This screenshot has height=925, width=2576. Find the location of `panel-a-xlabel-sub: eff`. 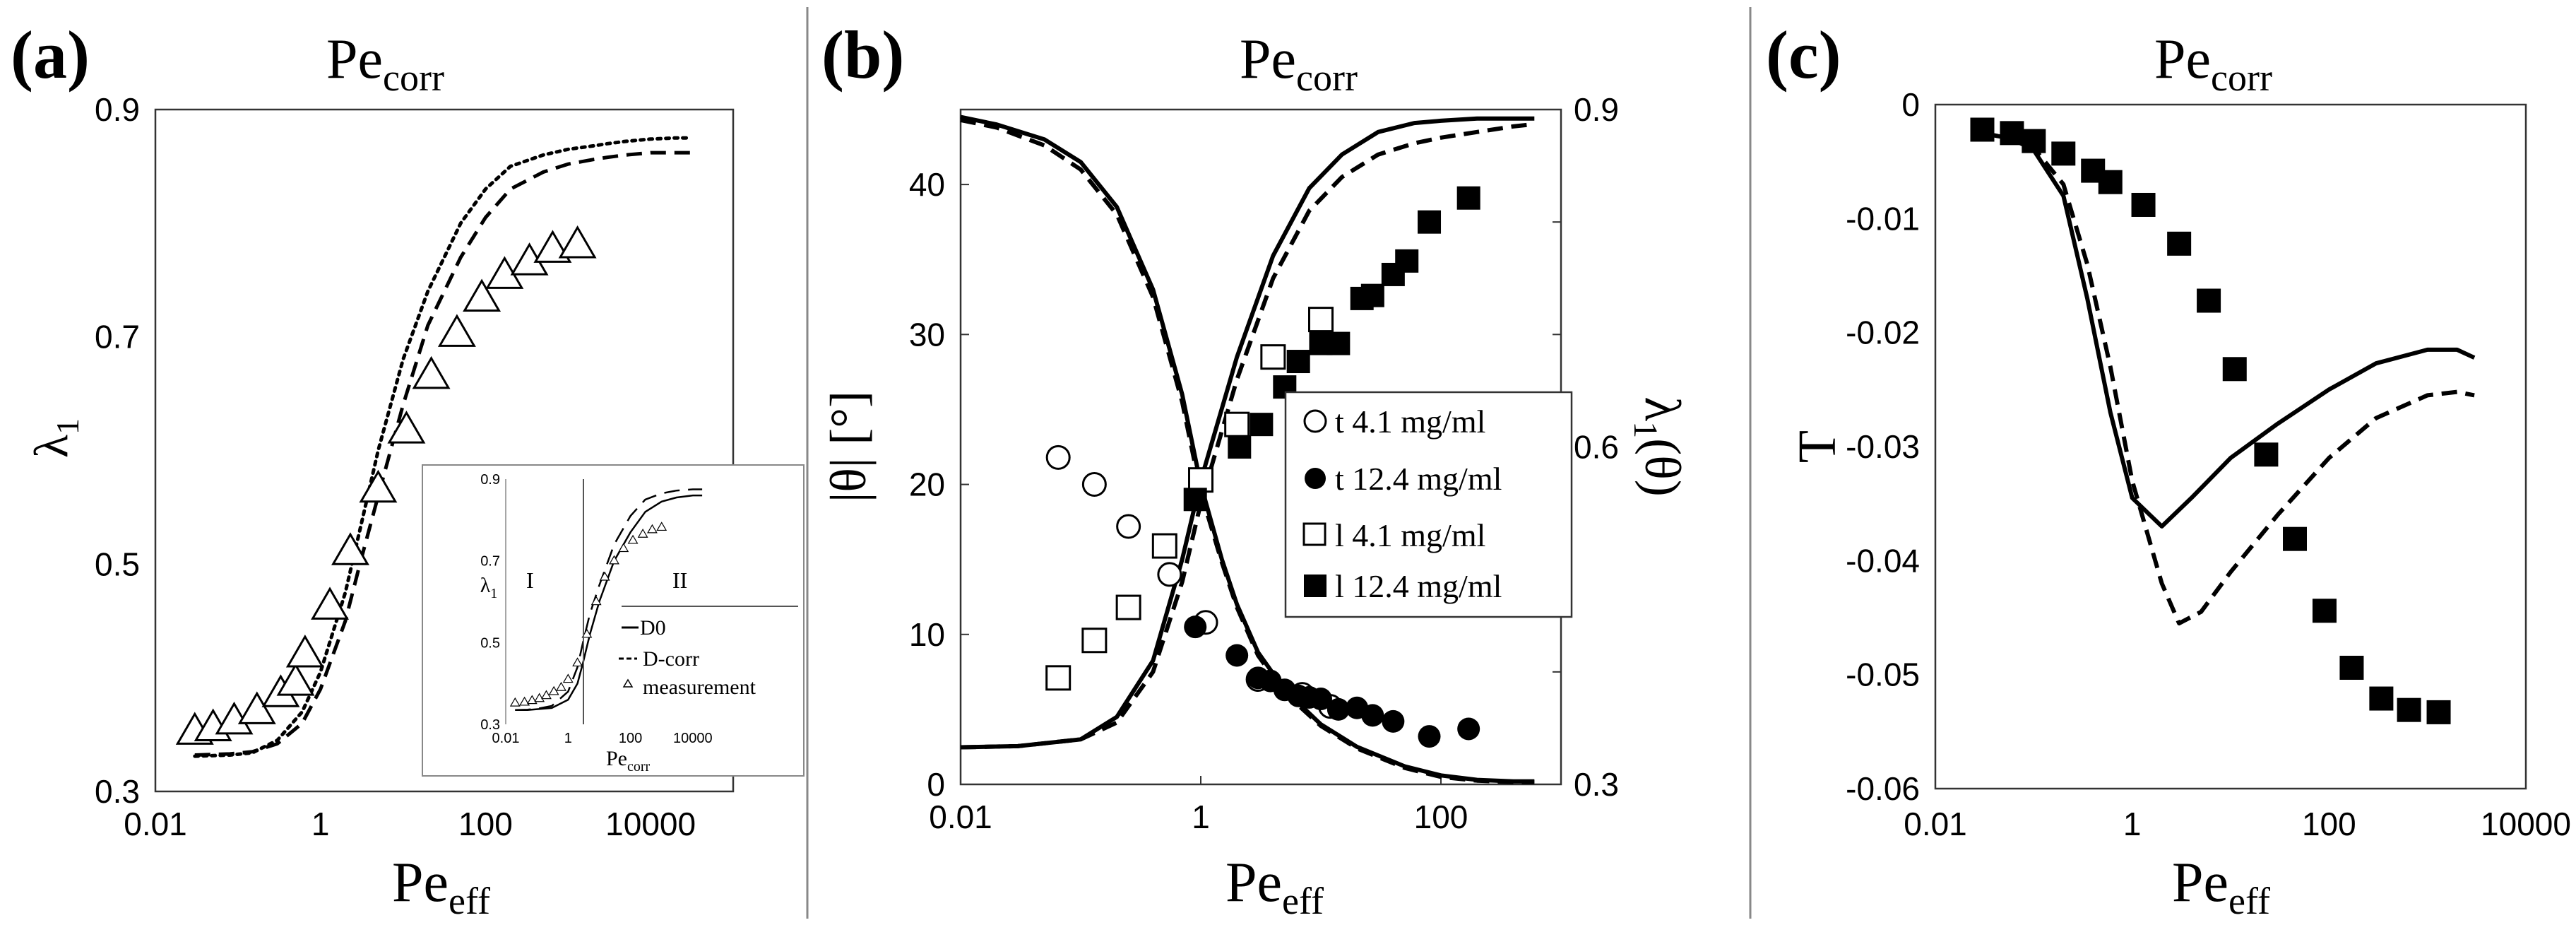

panel-a-xlabel-sub: eff is located at coordinates (469, 901).